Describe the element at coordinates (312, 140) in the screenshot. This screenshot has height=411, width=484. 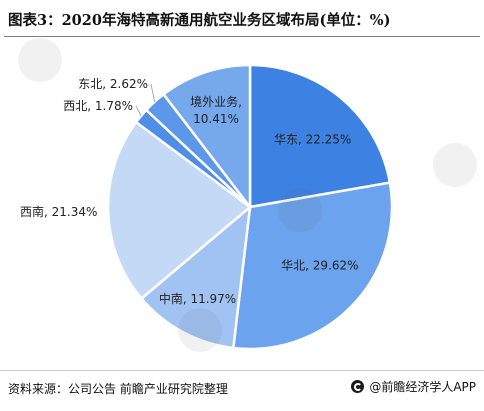
I see `slice-label-0: 华东, 22.25%` at that location.